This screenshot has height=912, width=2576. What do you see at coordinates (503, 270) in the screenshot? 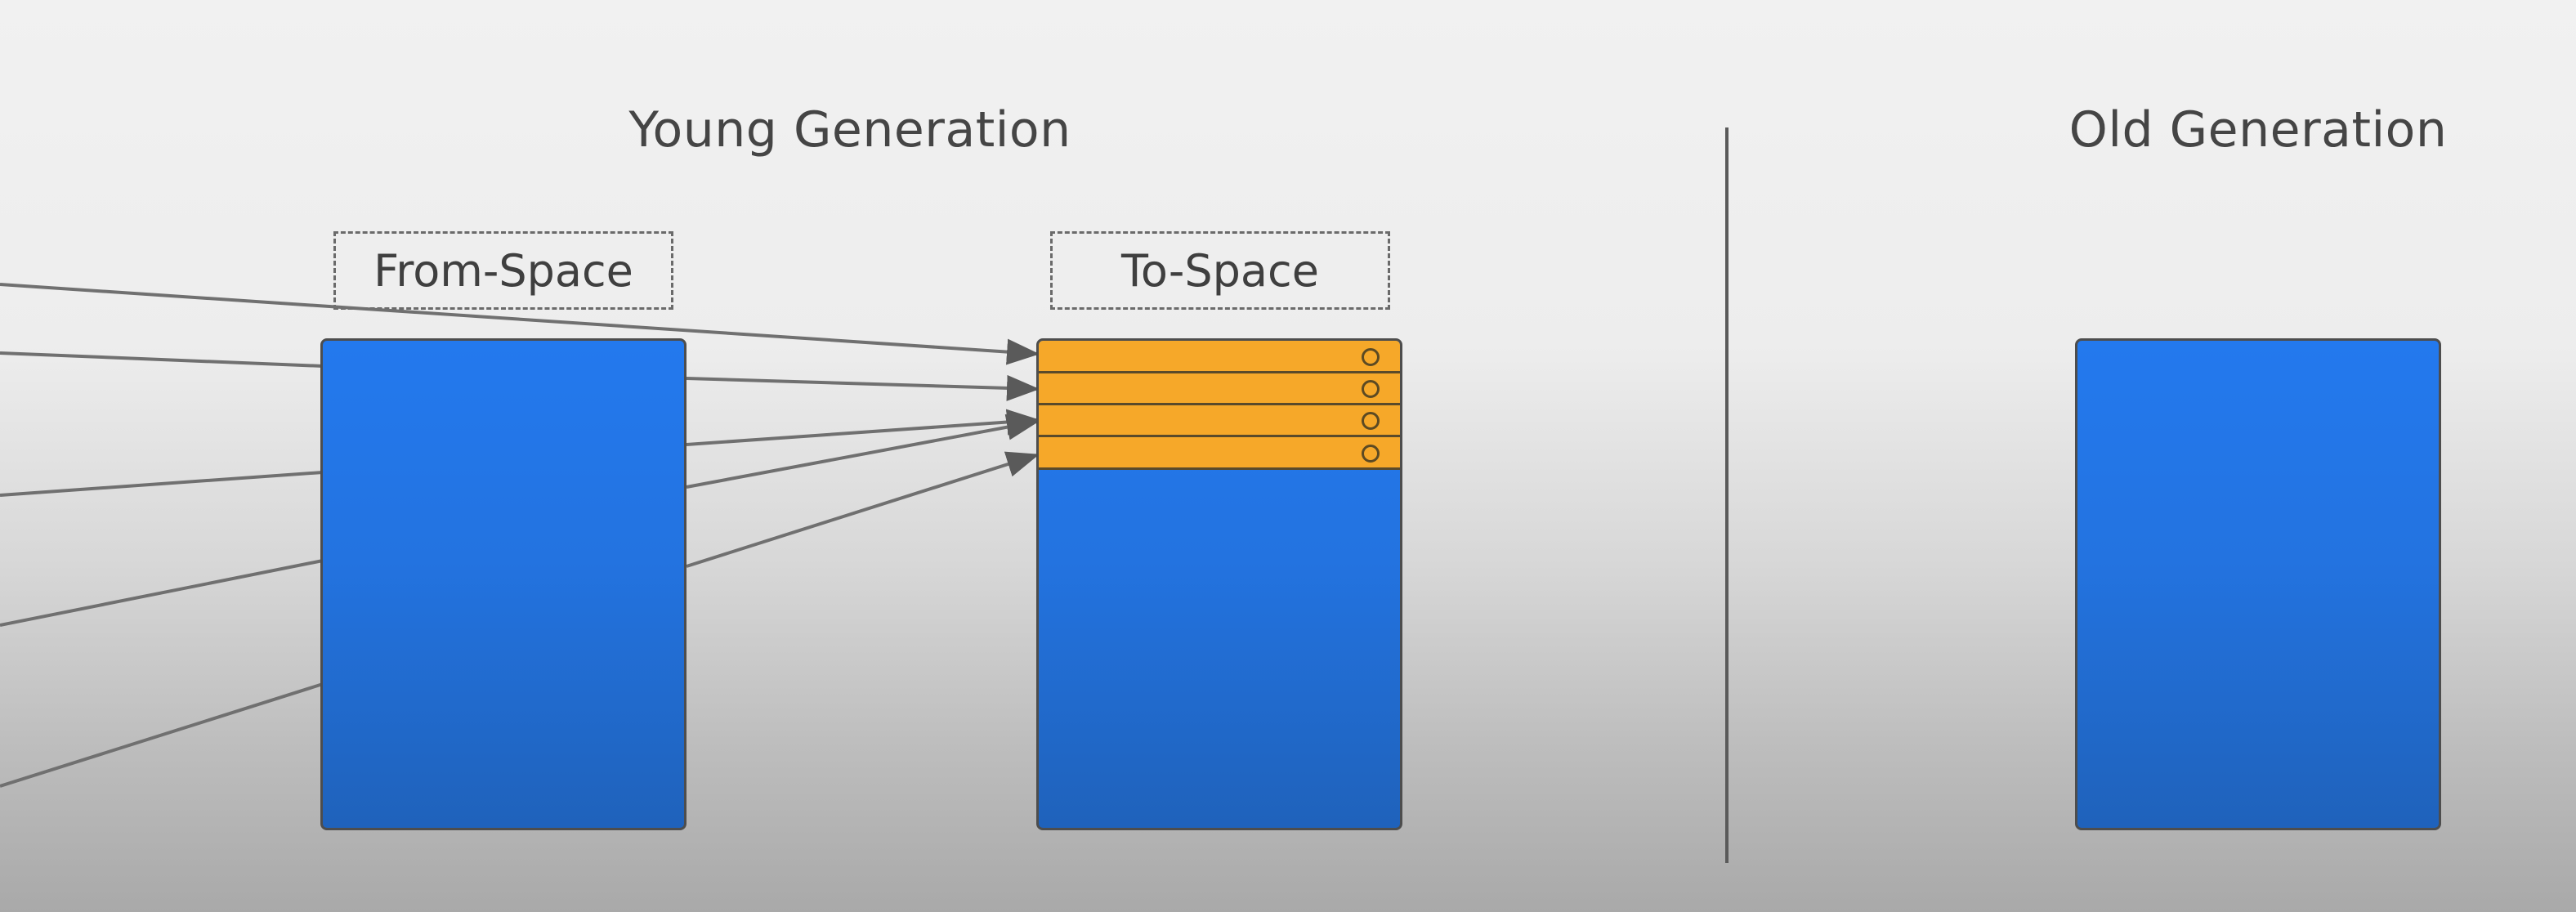
I see `from-space-label: From-Space` at bounding box center [503, 270].